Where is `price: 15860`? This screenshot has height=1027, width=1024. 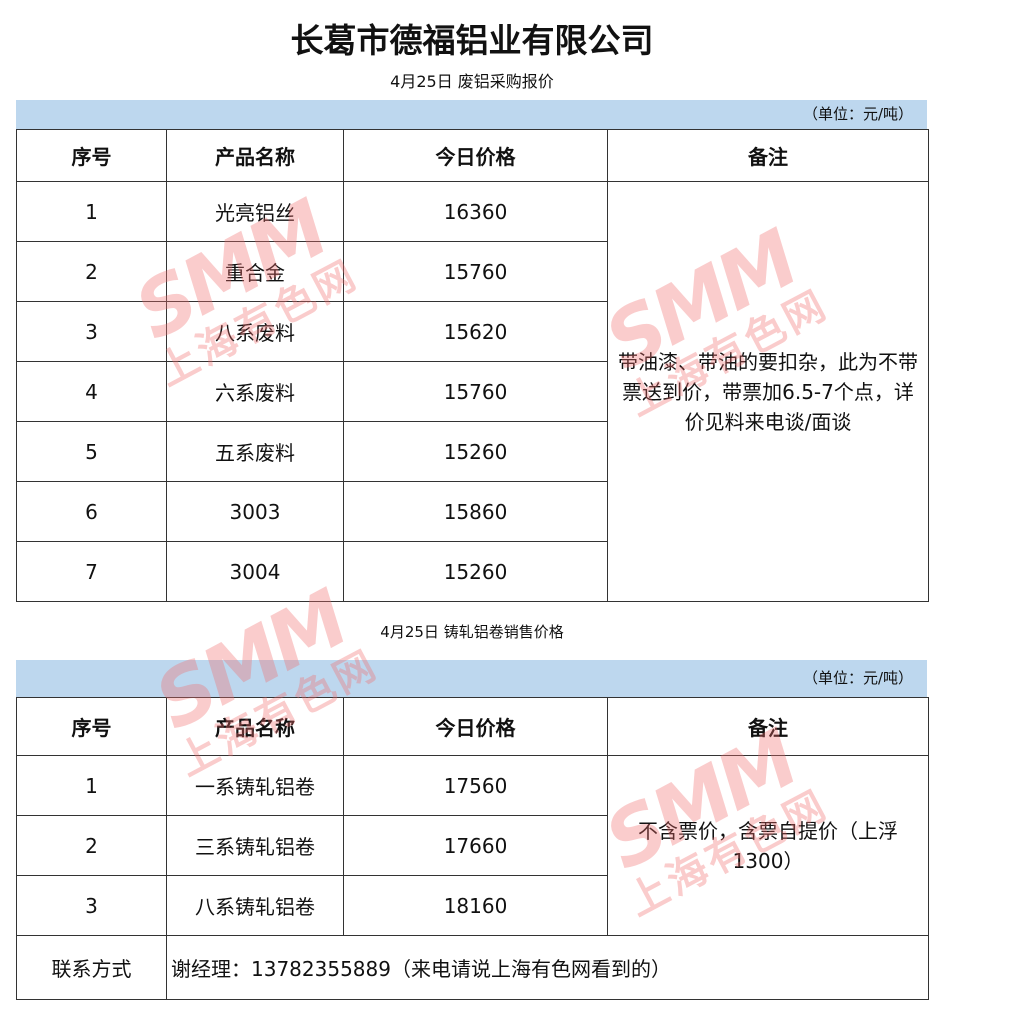 price: 15860 is located at coordinates (475, 511).